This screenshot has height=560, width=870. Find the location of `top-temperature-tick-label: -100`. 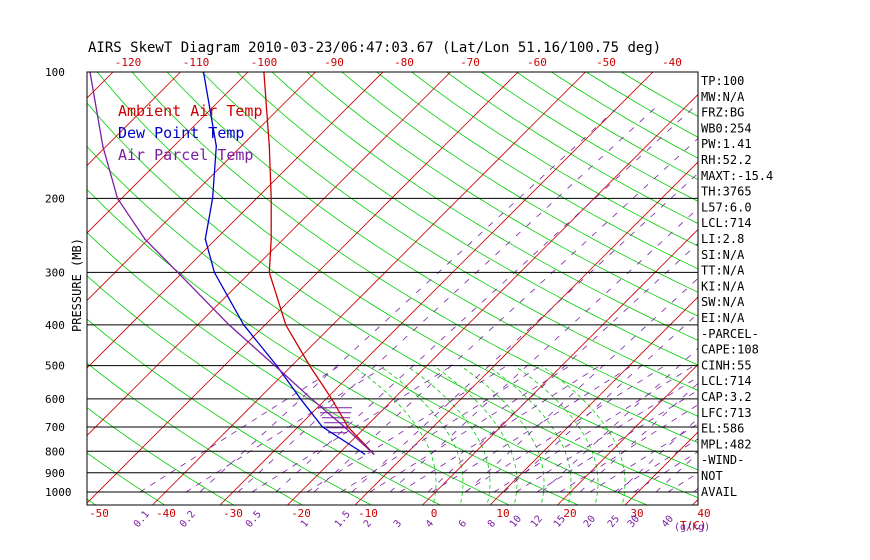

top-temperature-tick-label: -100 is located at coordinates (264, 62).